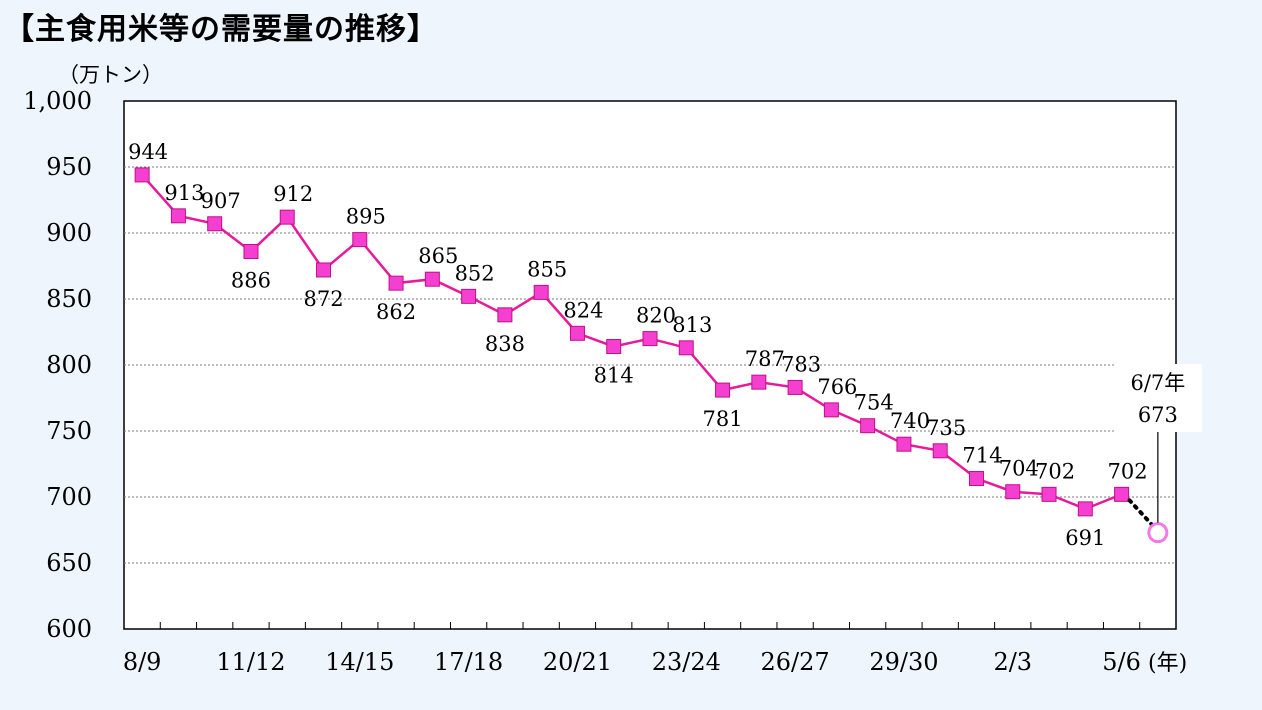  What do you see at coordinates (250, 662) in the screenshot?
I see `x-tick-label: 11/12` at bounding box center [250, 662].